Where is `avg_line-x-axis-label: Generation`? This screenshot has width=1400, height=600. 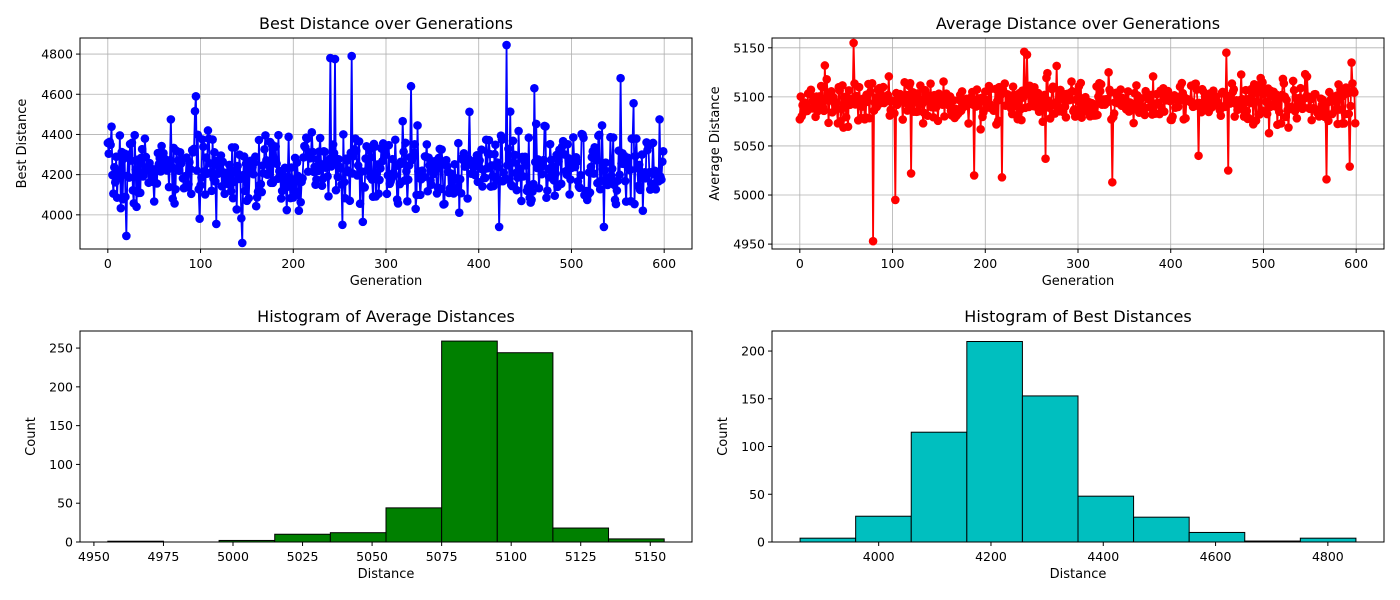
avg_line-x-axis-label: Generation is located at coordinates (1078, 281).